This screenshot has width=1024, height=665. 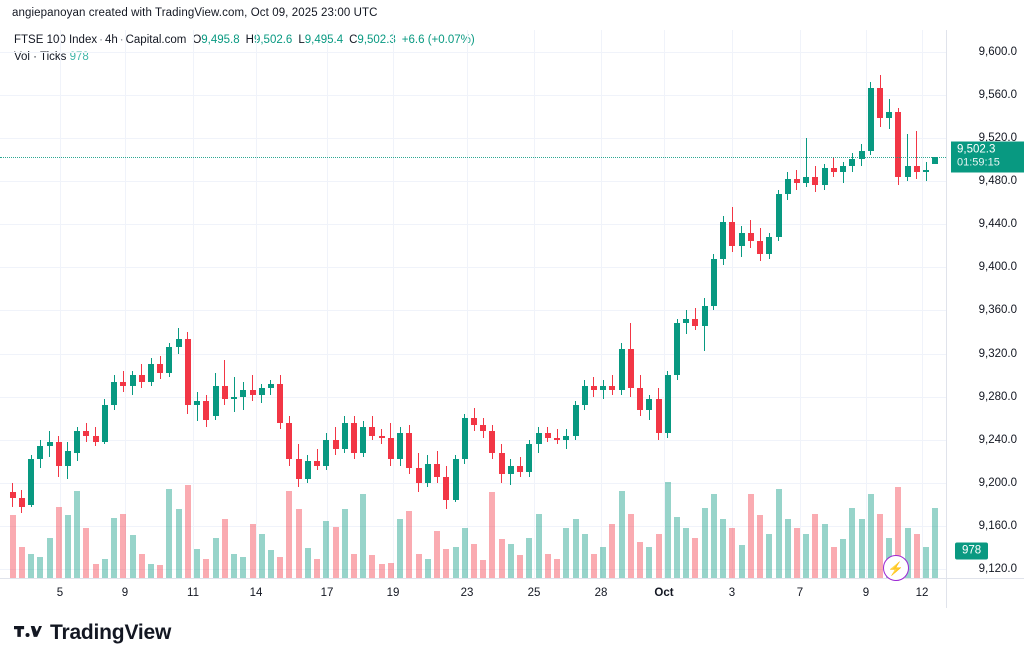 I want to click on price-axis-tick: 9,240.0, so click(x=997, y=439).